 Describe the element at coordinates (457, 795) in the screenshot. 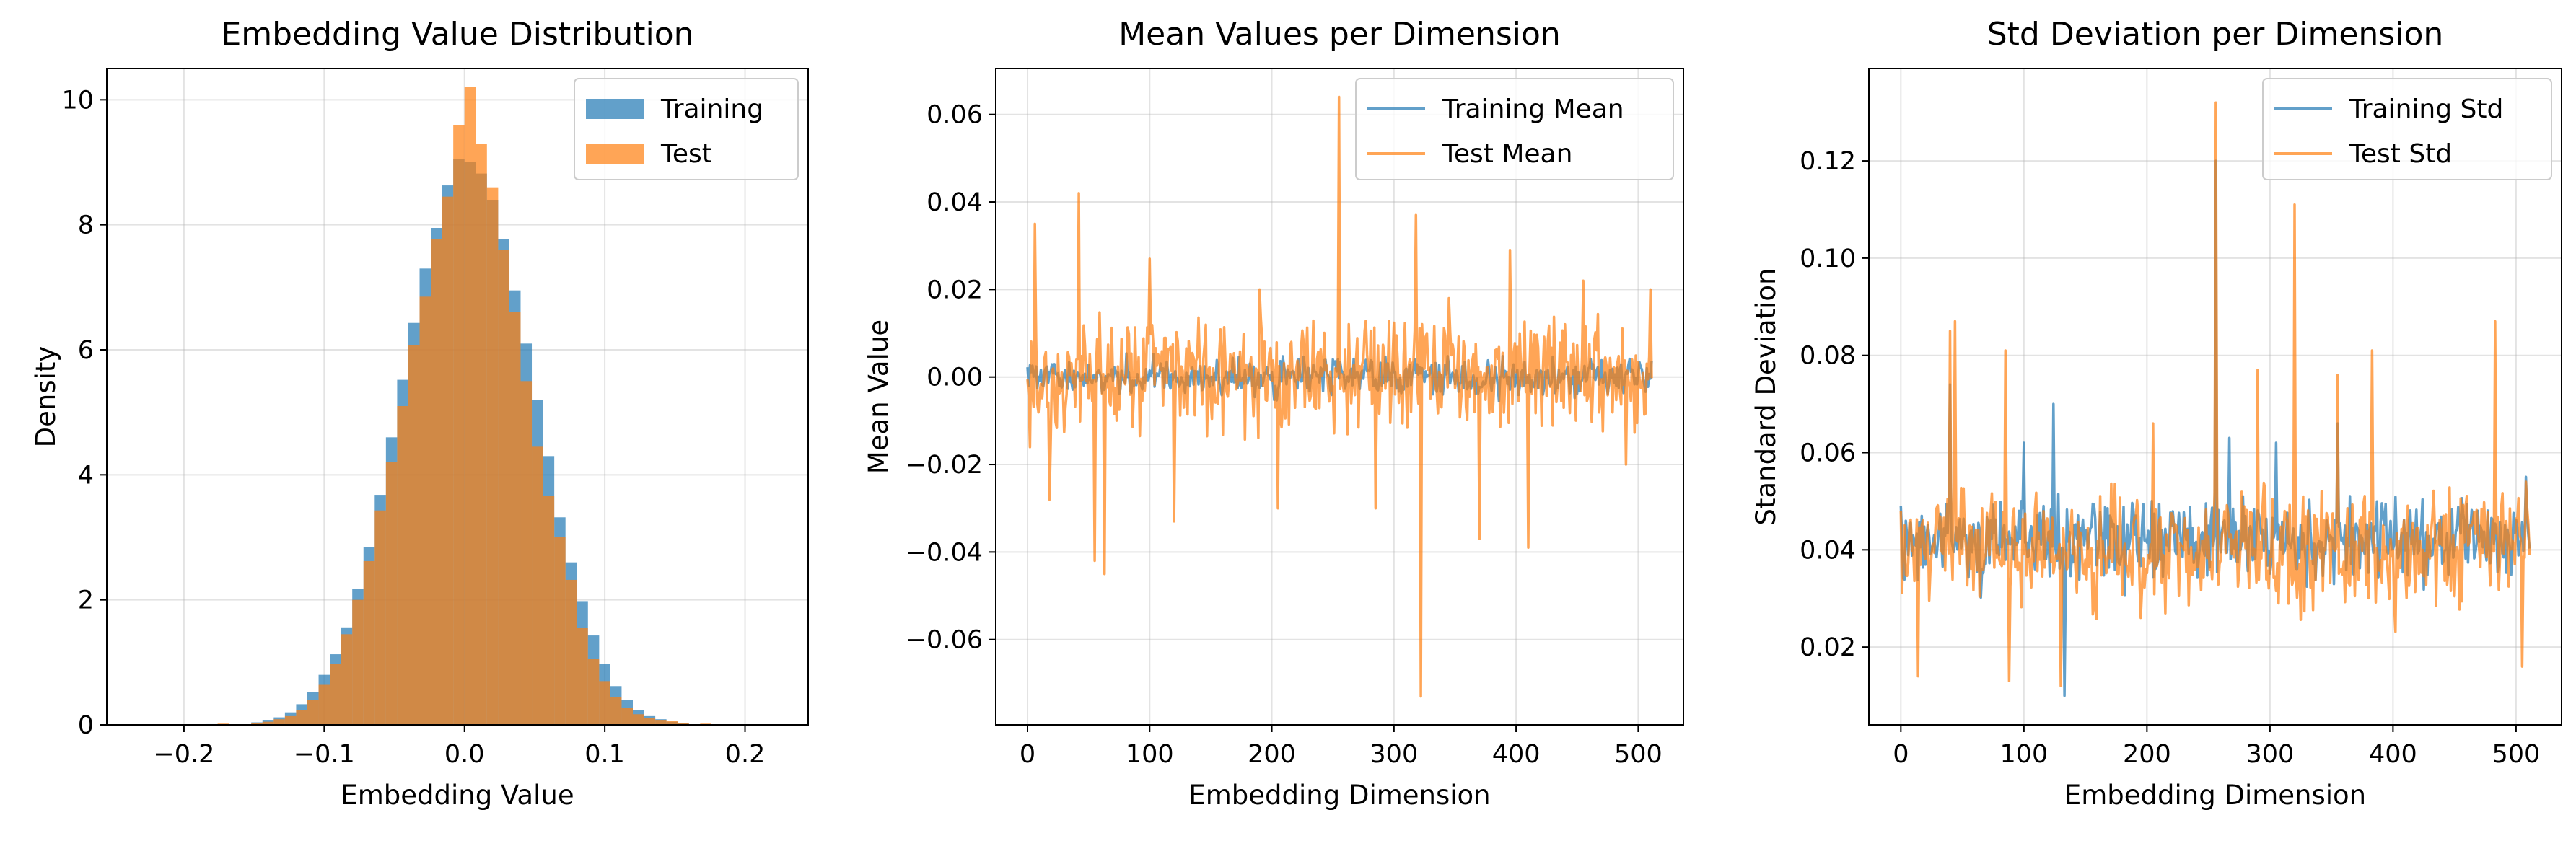

I see `x-axis-label: Embedding Value` at that location.